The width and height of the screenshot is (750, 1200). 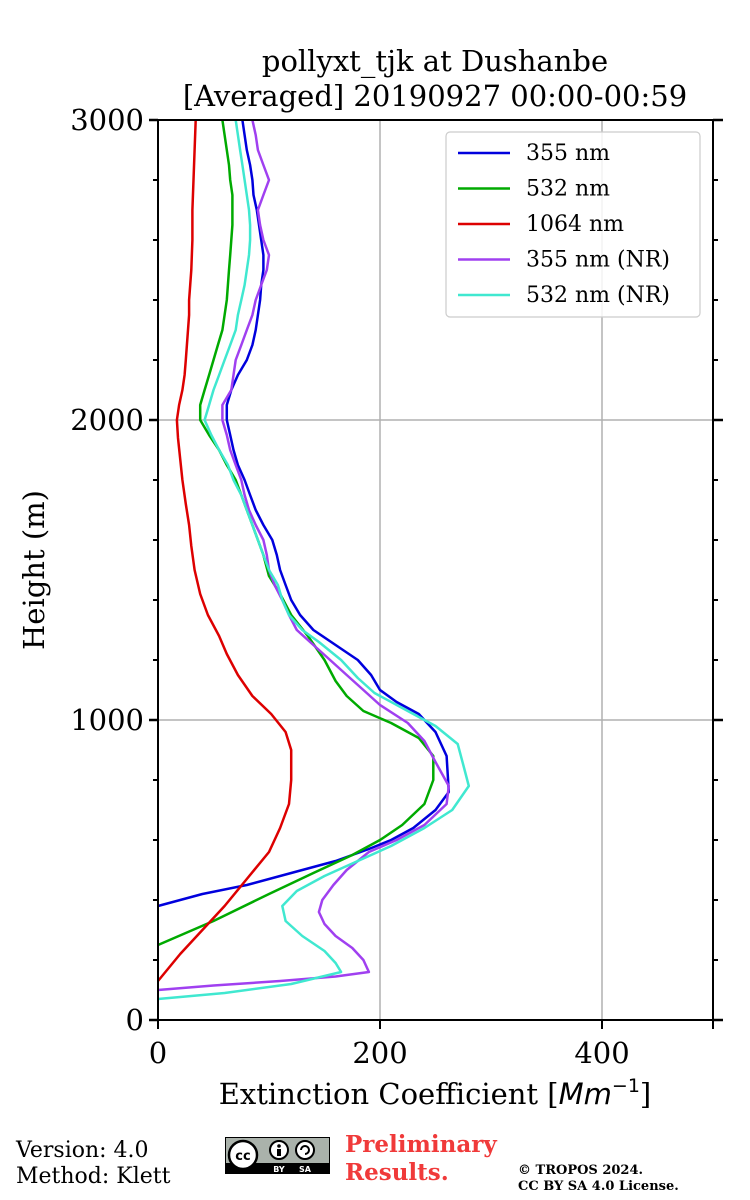 I want to click on x-tick-label: 0, so click(x=158, y=1053).